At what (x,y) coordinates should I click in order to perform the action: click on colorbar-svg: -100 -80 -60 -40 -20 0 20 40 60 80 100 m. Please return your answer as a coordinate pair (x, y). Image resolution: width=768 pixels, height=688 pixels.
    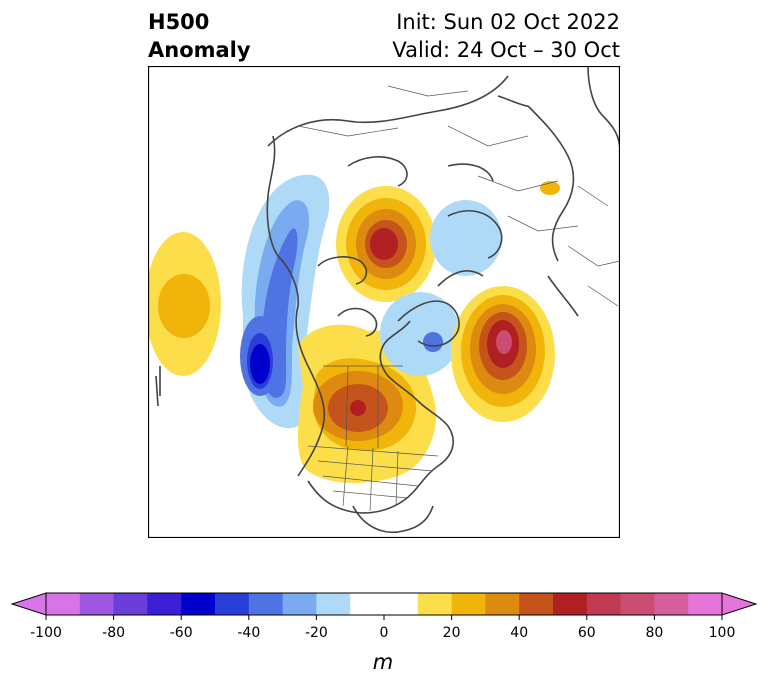
    Looking at the image, I should click on (384, 633).